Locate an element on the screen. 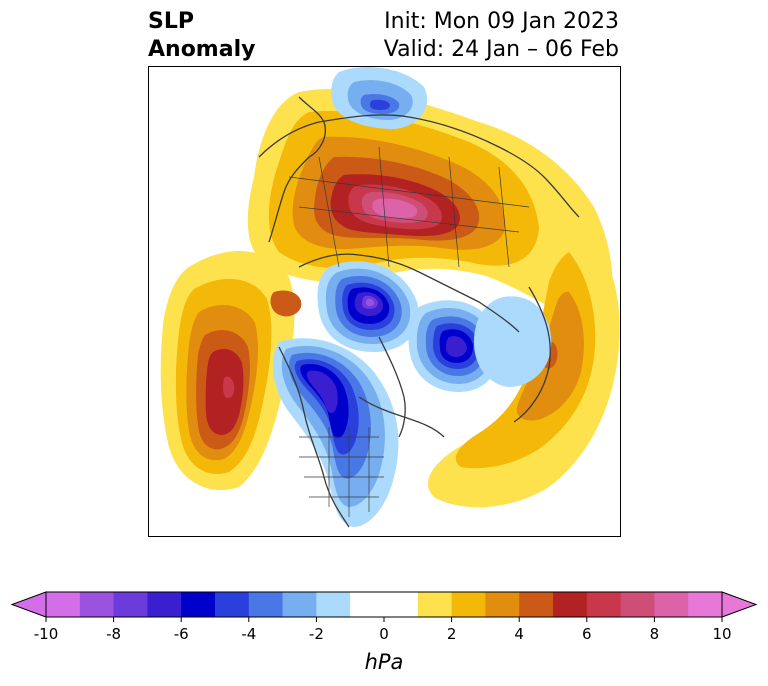 The image size is (768, 686). title-left: SLP Anomaly is located at coordinates (201, 36).